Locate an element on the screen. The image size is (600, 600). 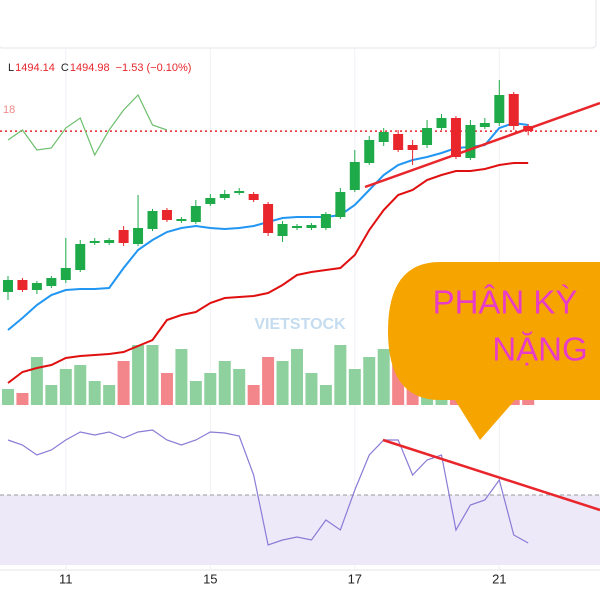
x-tick-label: 17 is located at coordinates (355, 578).